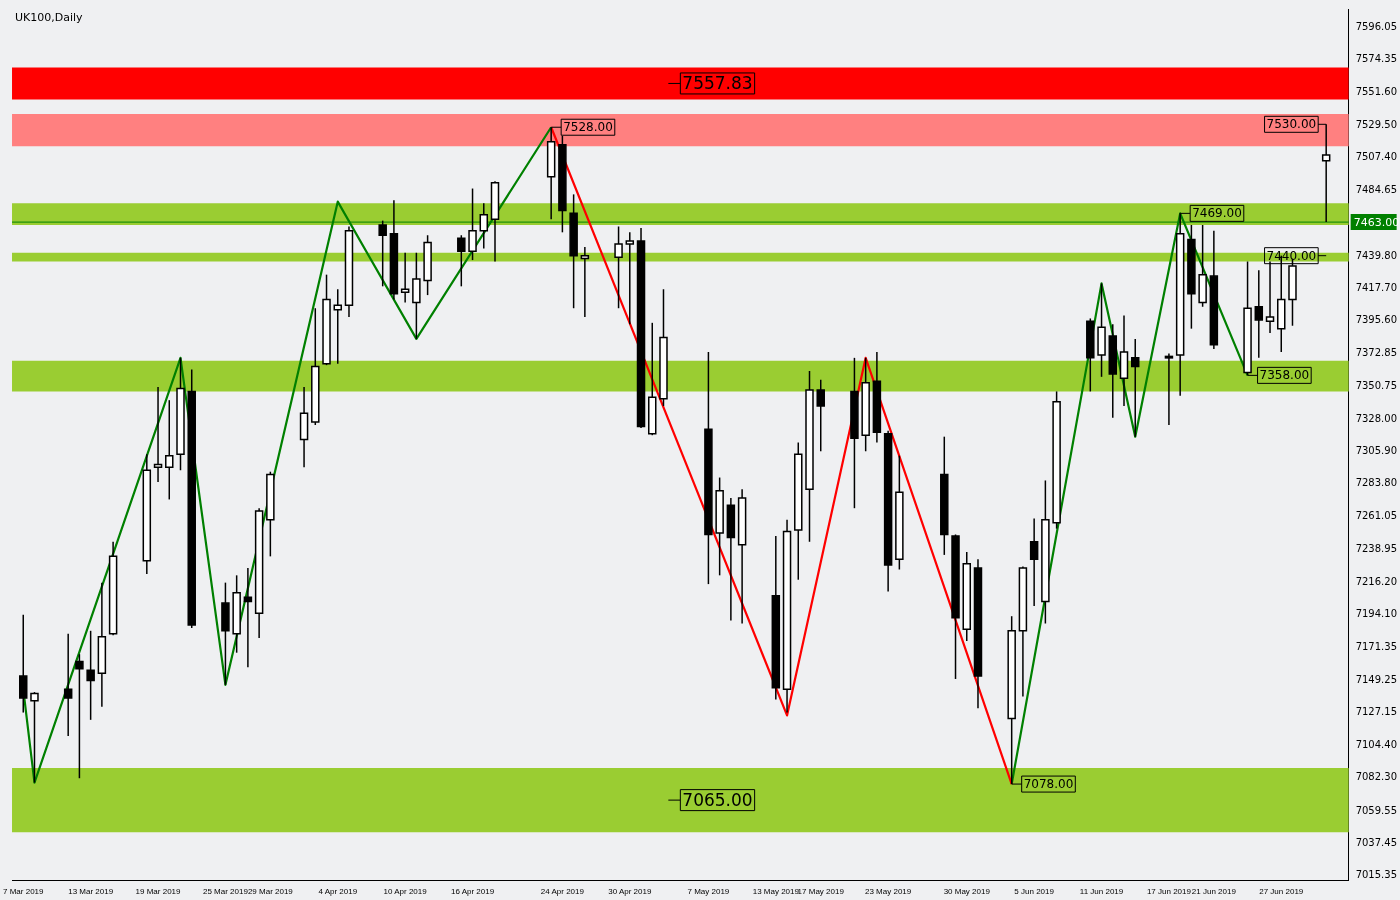  Describe the element at coordinates (1376, 875) in the screenshot. I see `y-tick-label: 7015.35` at that location.